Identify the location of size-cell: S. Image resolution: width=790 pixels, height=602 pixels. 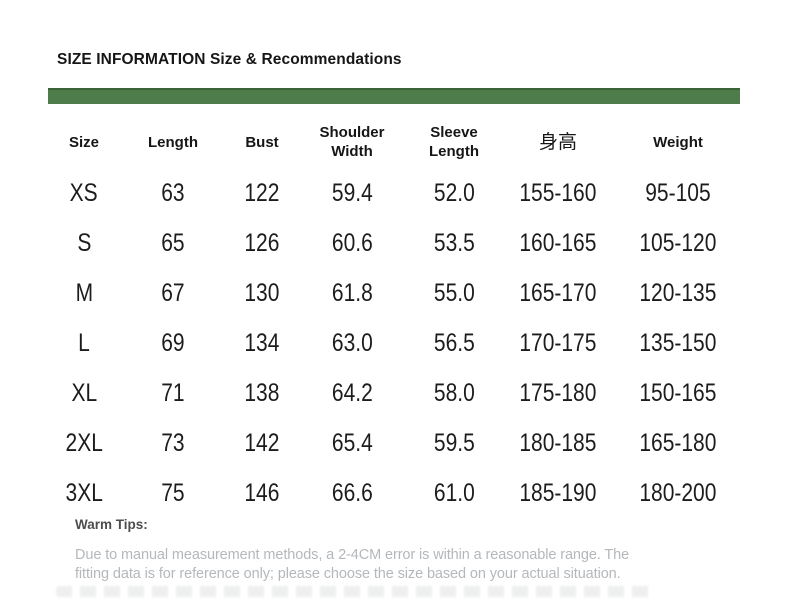
(84, 243).